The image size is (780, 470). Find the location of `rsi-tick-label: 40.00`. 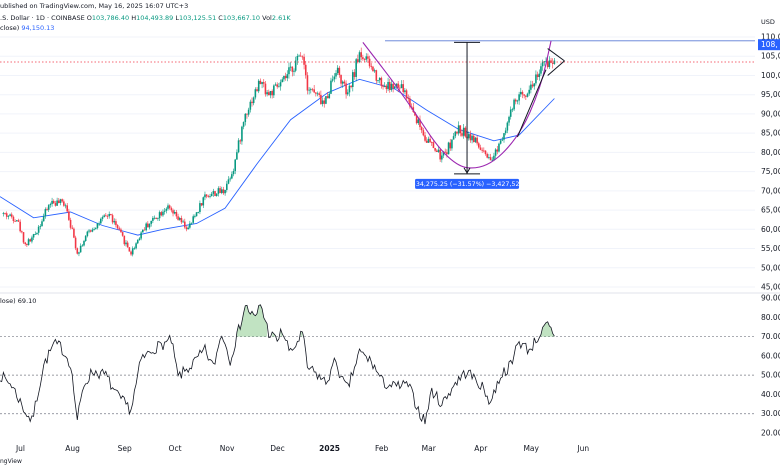

rsi-tick-label: 40.00 is located at coordinates (770, 394).